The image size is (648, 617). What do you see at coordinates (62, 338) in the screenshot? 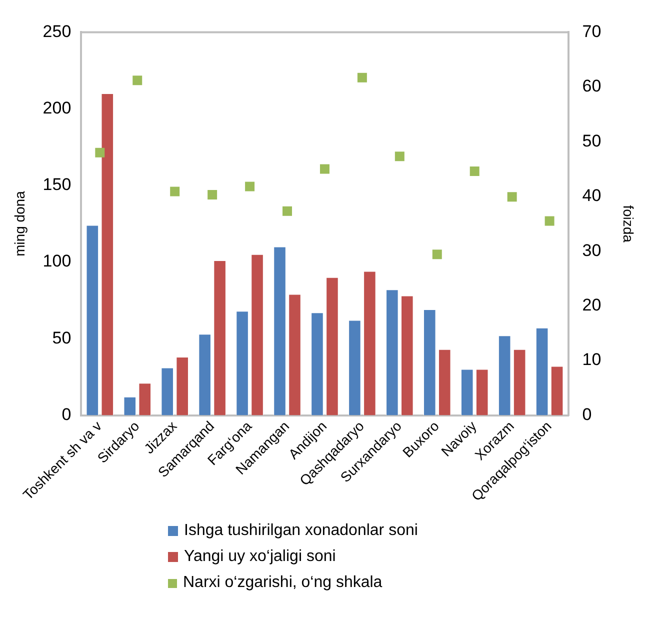
I see `y-tick-label: 50` at bounding box center [62, 338].